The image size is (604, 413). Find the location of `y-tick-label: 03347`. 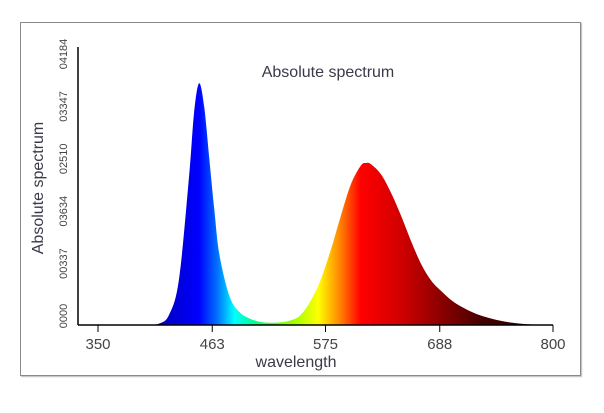

y-tick-label: 03347 is located at coordinates (64, 106).